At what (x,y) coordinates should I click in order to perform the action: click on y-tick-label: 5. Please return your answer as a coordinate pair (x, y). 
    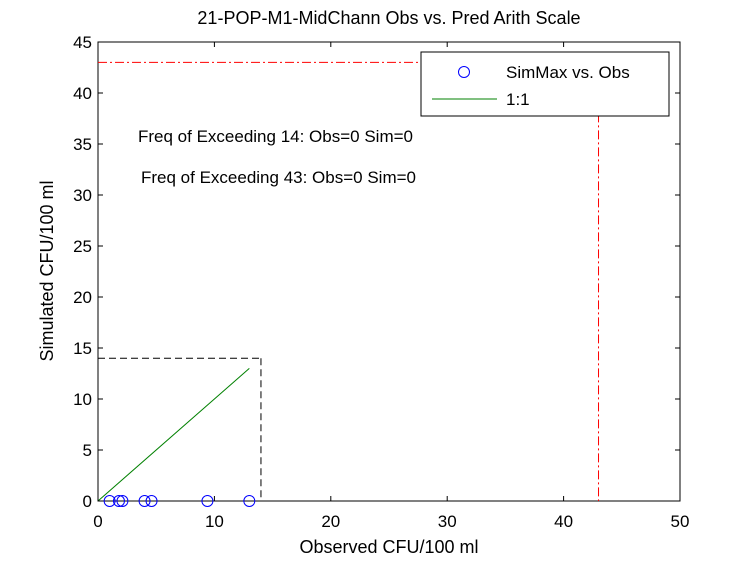
    Looking at the image, I should click on (87, 450).